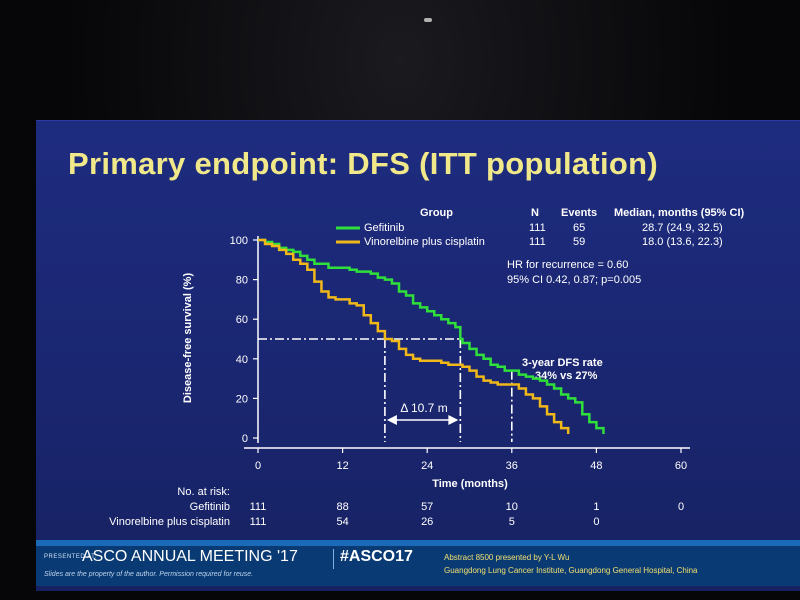 The width and height of the screenshot is (800, 600). Describe the element at coordinates (418, 563) in the screenshot. I see `footer-banner` at that location.